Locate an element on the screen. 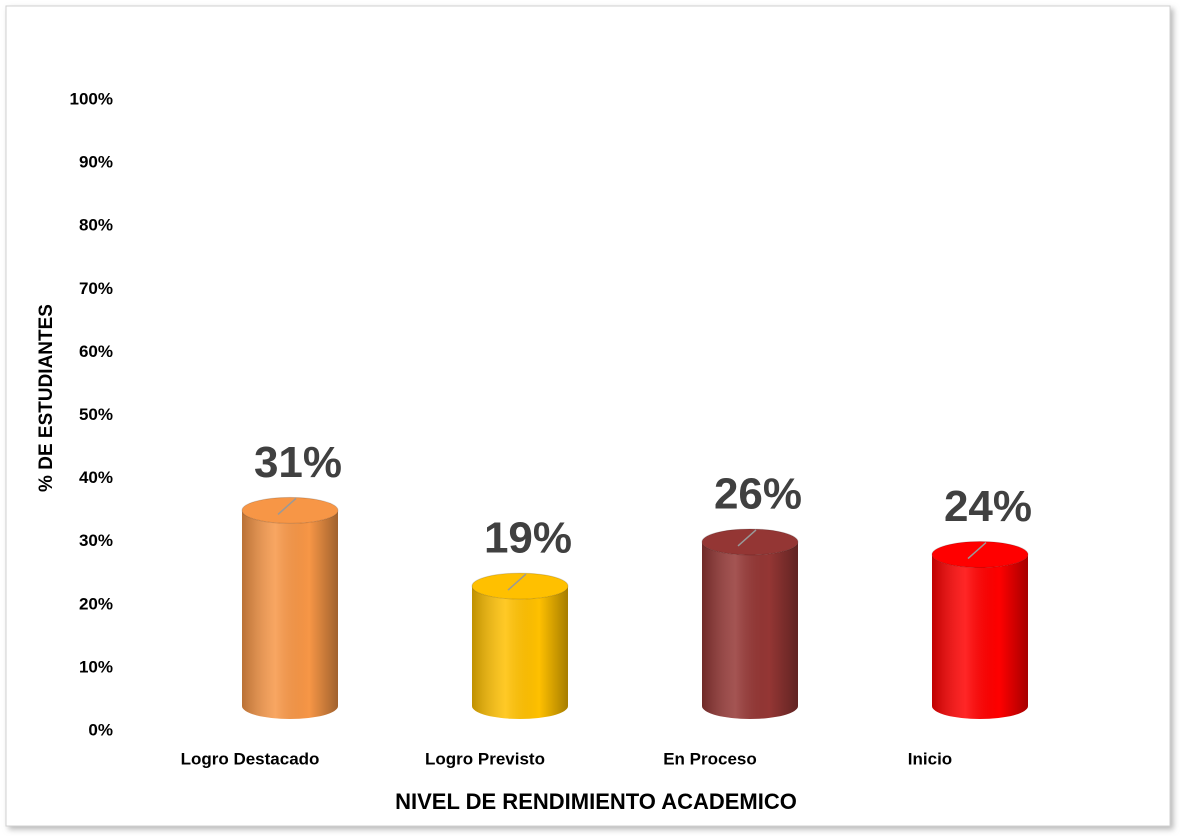 This screenshot has height=836, width=1180. y-tick-label: 10% is located at coordinates (96, 666).